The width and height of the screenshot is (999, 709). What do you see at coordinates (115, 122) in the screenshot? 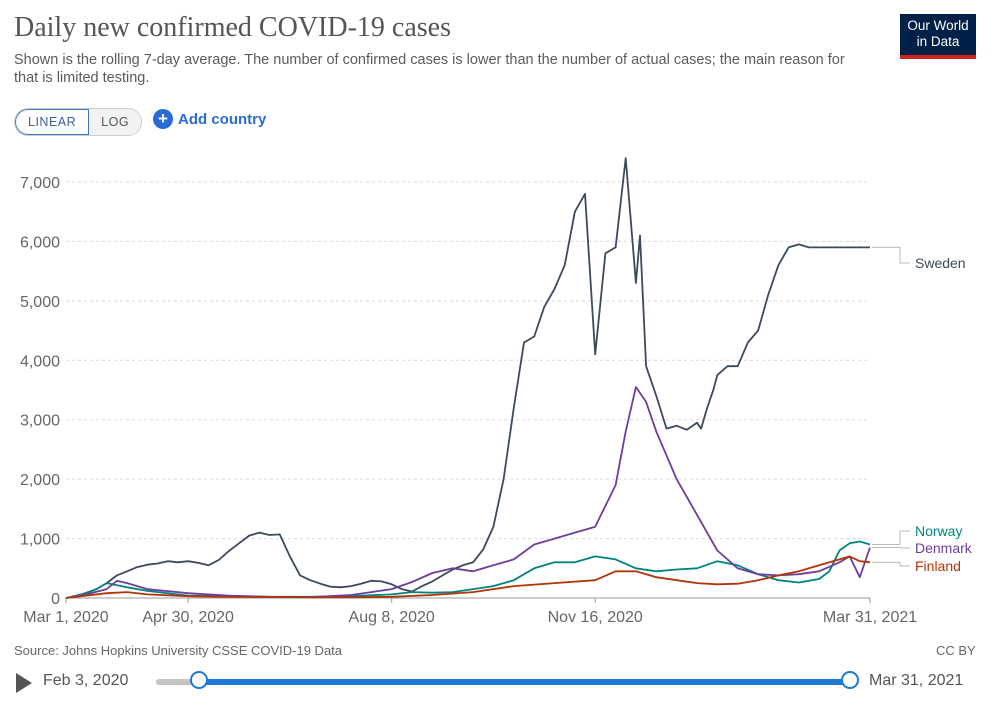
I see `log-button: LOG` at bounding box center [115, 122].